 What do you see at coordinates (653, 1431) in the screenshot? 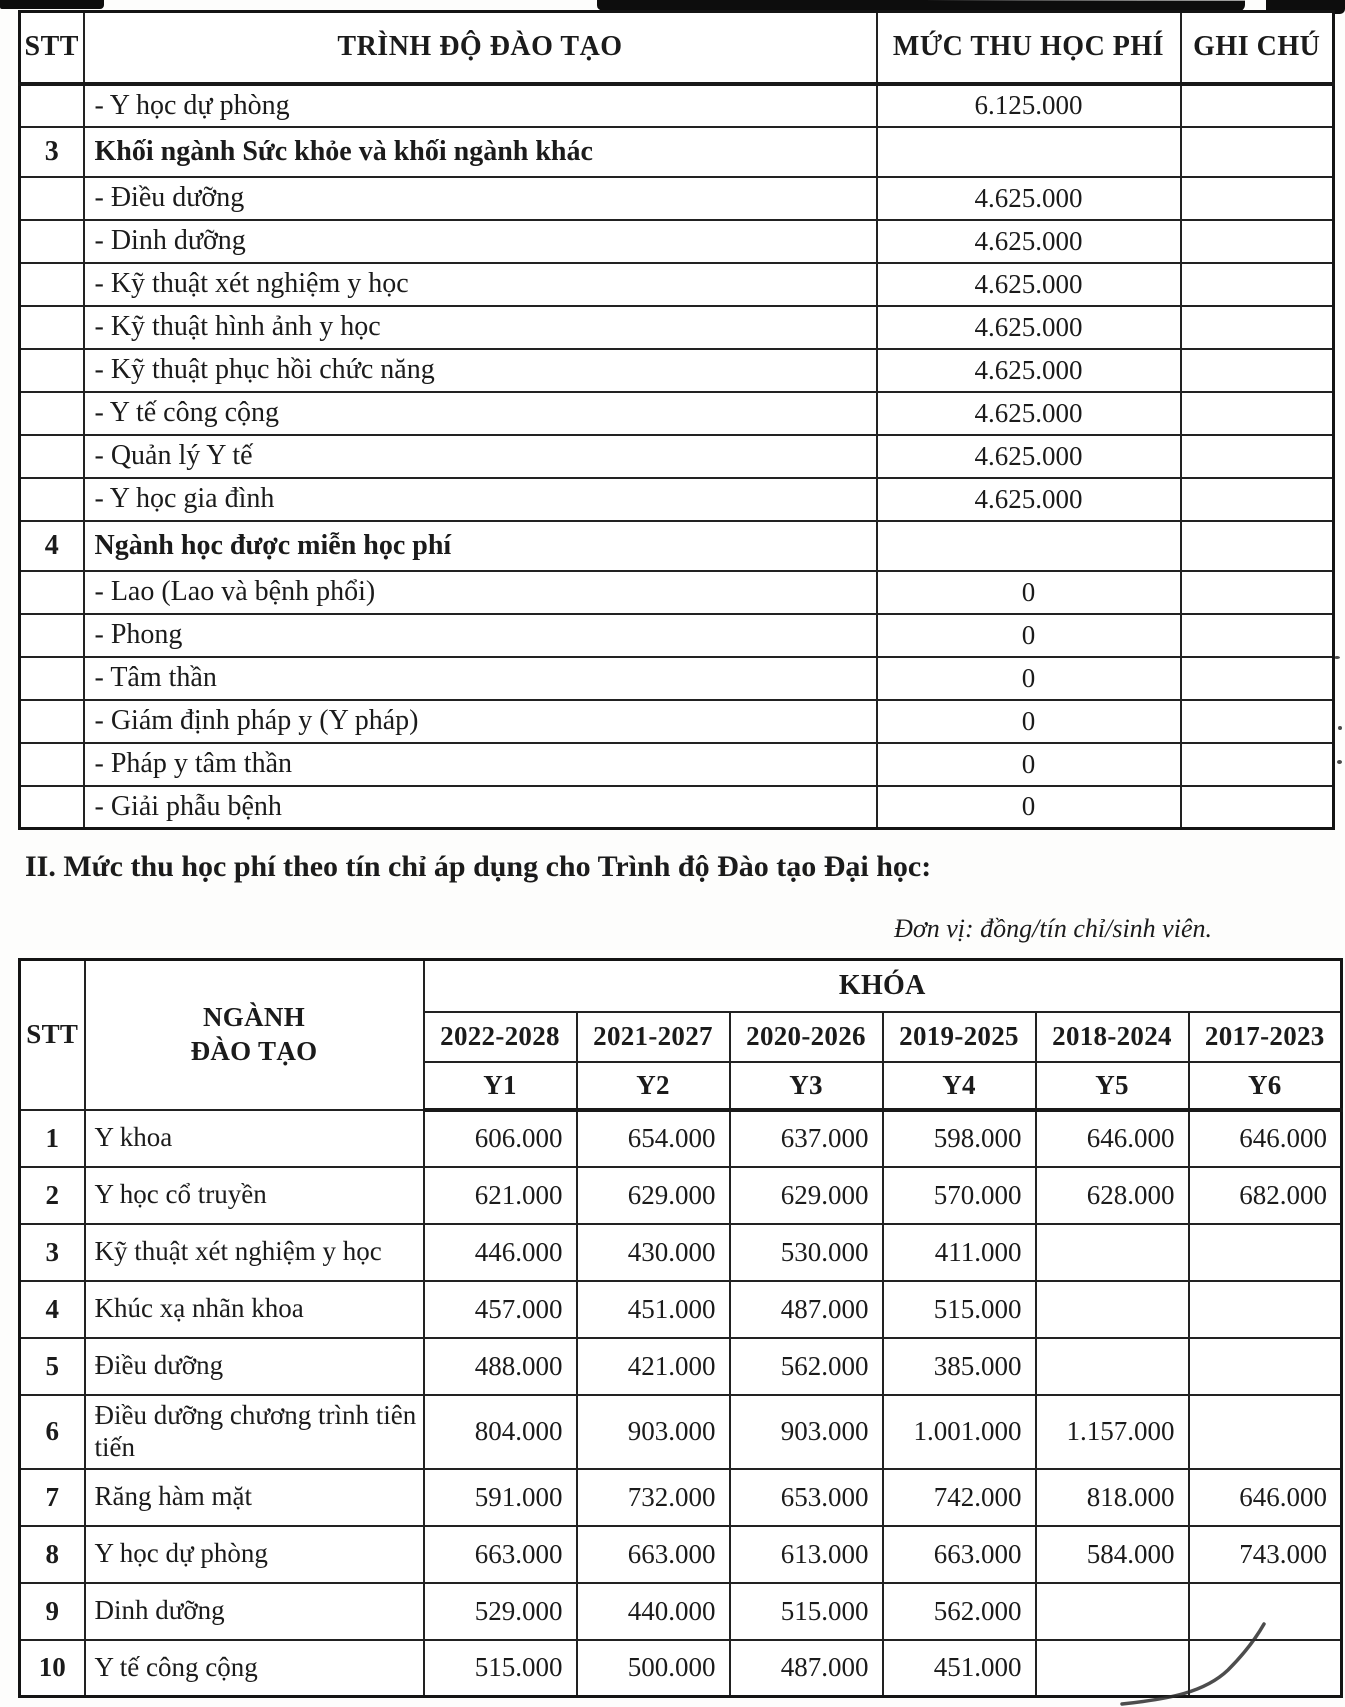
I see `credit-fee-cell: 903.000` at bounding box center [653, 1431].